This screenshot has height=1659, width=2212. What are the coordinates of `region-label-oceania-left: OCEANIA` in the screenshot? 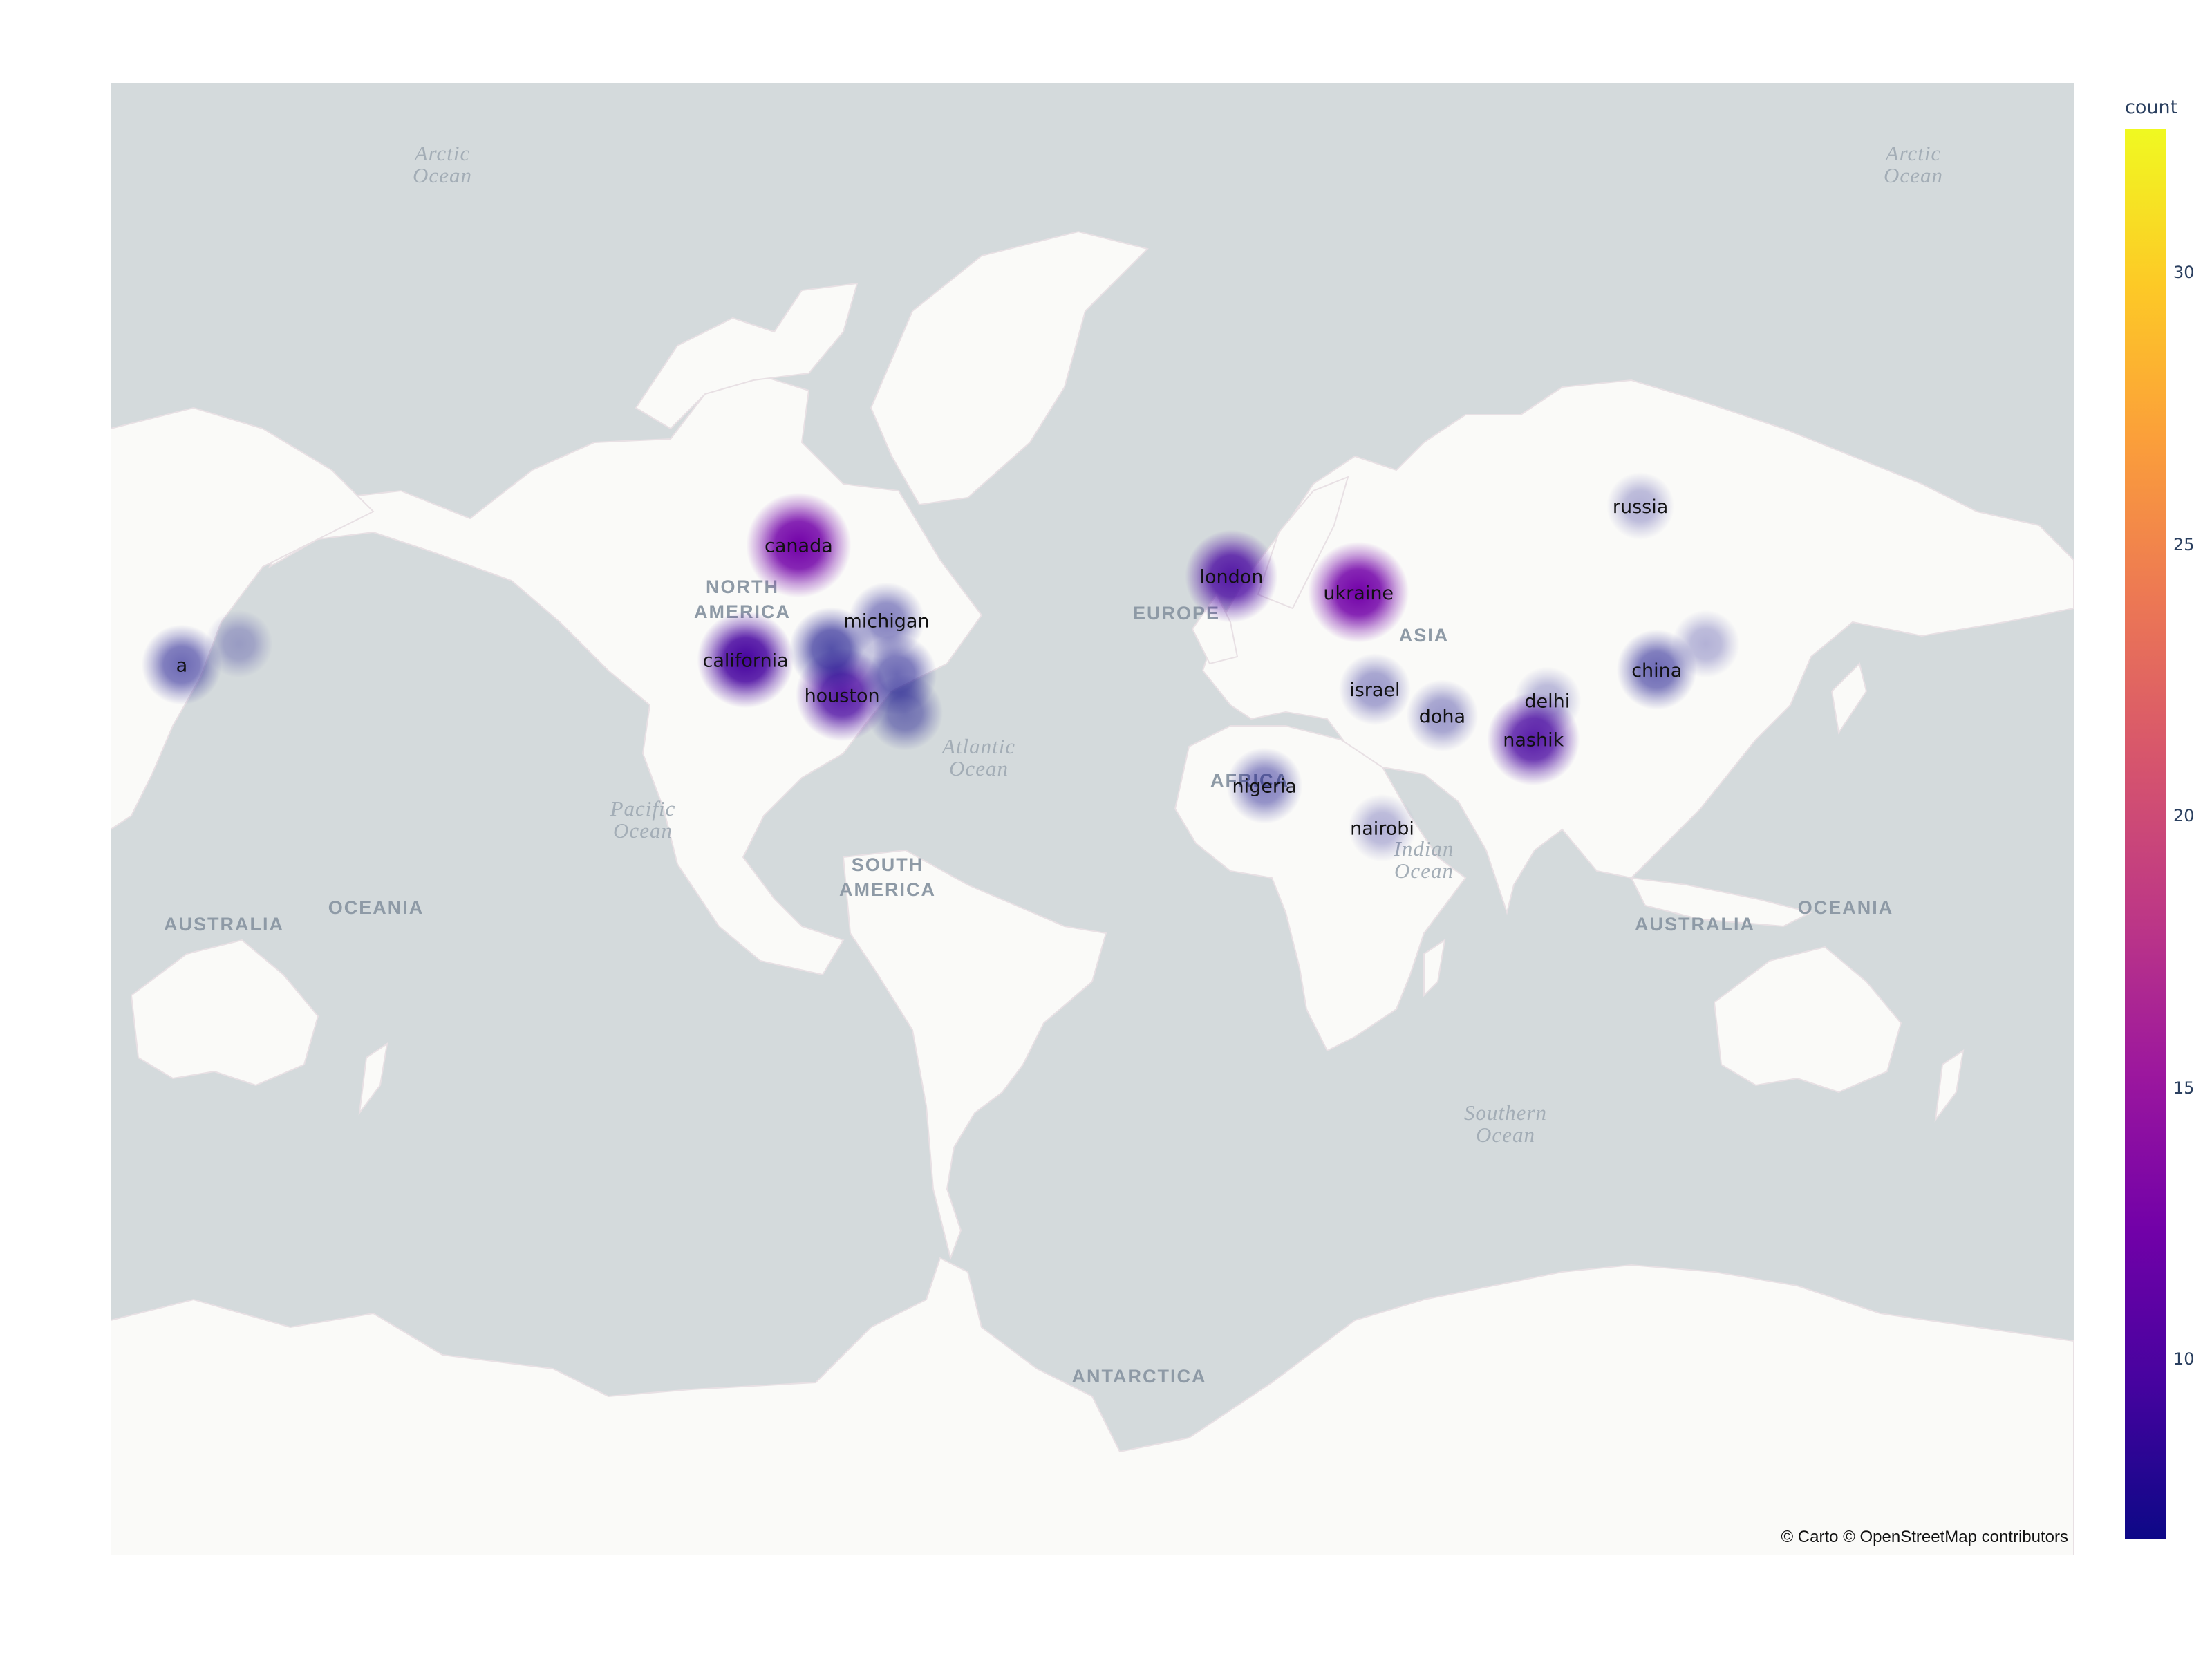 It's located at (376, 908).